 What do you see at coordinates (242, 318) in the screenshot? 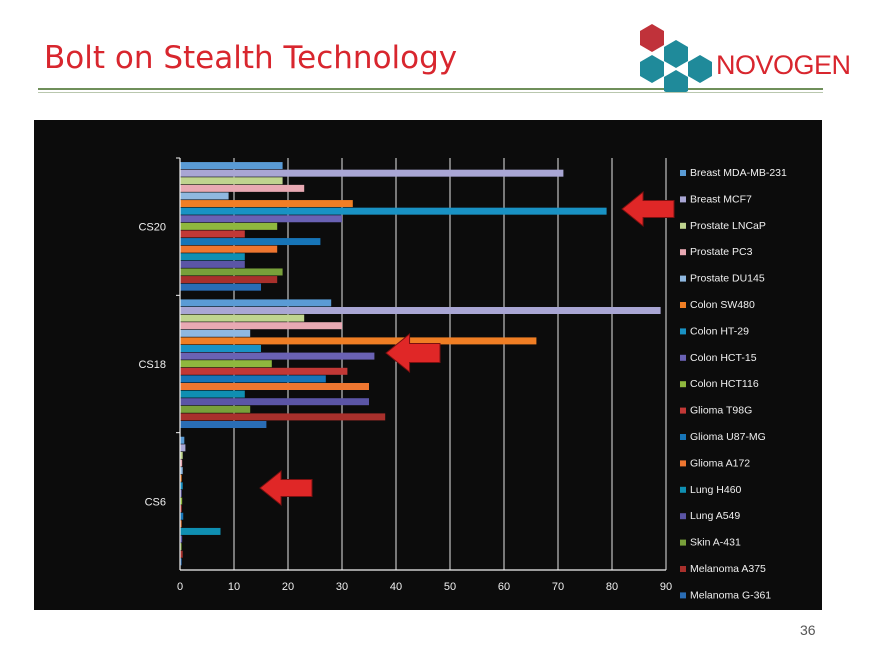
I see `bar-cs18-prostate-lncap` at bounding box center [242, 318].